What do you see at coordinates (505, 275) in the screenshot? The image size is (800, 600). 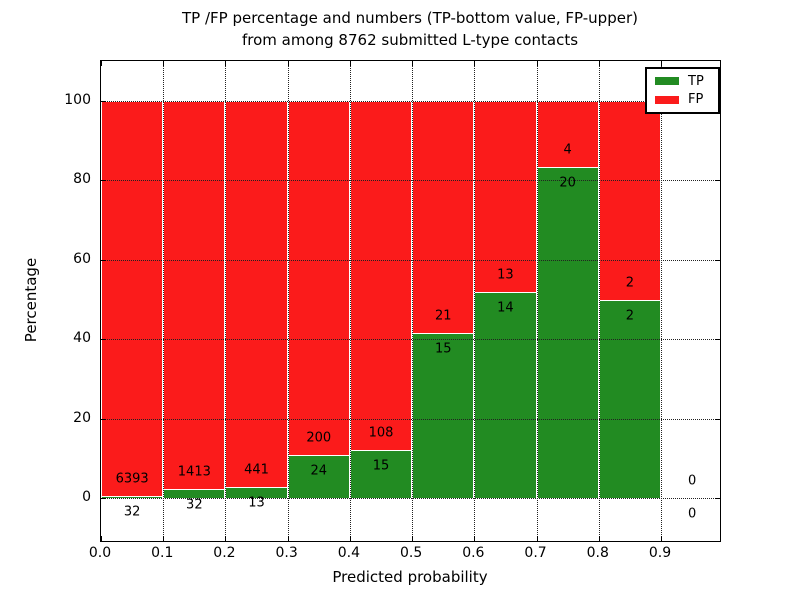 I see `fp-count-label: 13` at bounding box center [505, 275].